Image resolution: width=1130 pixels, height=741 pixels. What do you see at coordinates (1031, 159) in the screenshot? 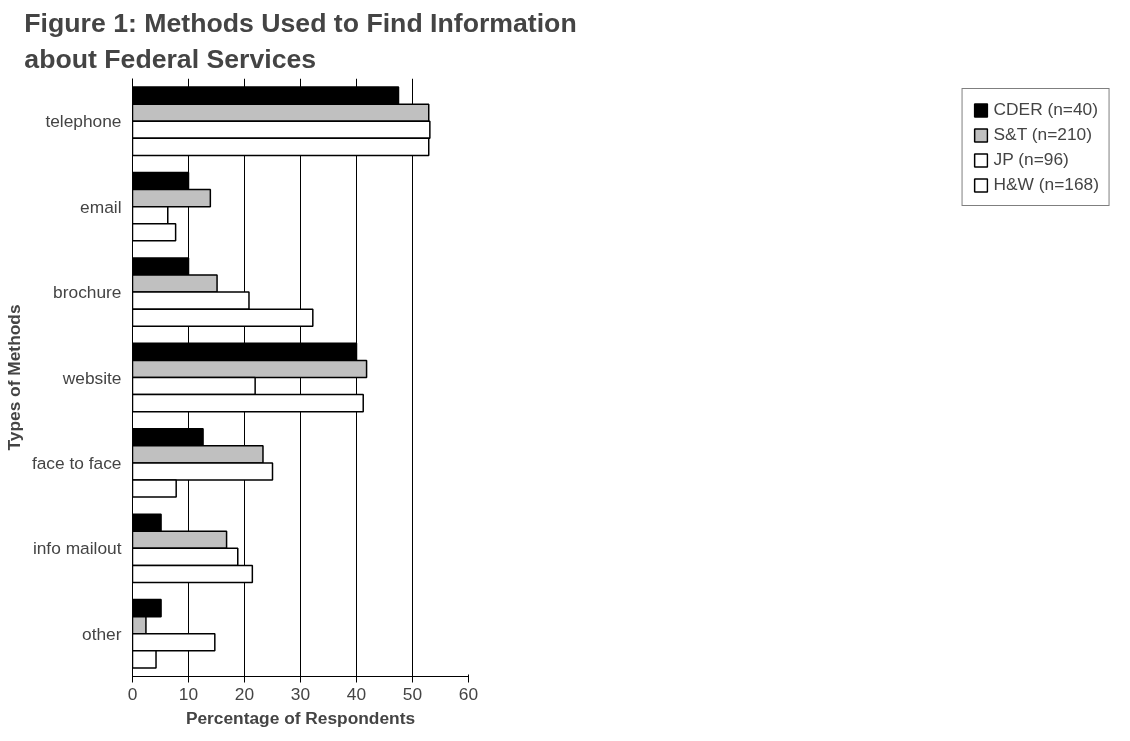
I see `legend-label: JP (n=96)` at bounding box center [1031, 159].